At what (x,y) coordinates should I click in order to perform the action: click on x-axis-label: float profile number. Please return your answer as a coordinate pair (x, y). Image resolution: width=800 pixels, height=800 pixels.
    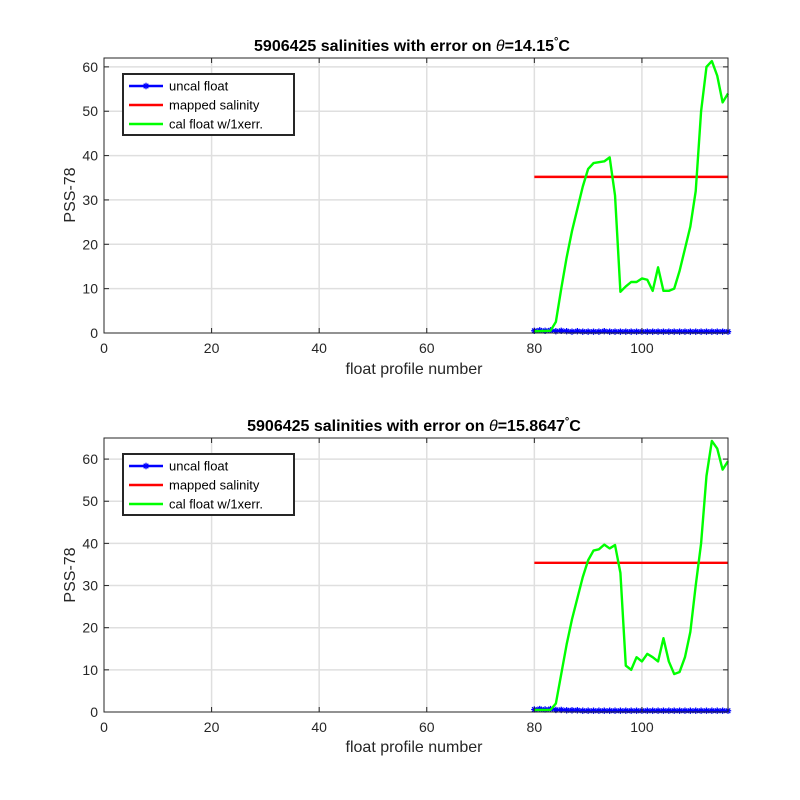
    Looking at the image, I should click on (415, 369).